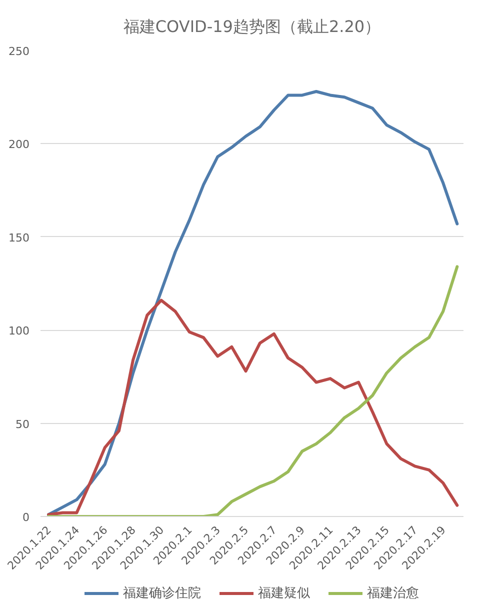  What do you see at coordinates (252, 26) in the screenshot?
I see `chart-title: 福建COVID-19趋势图（截止2.20）` at bounding box center [252, 26].